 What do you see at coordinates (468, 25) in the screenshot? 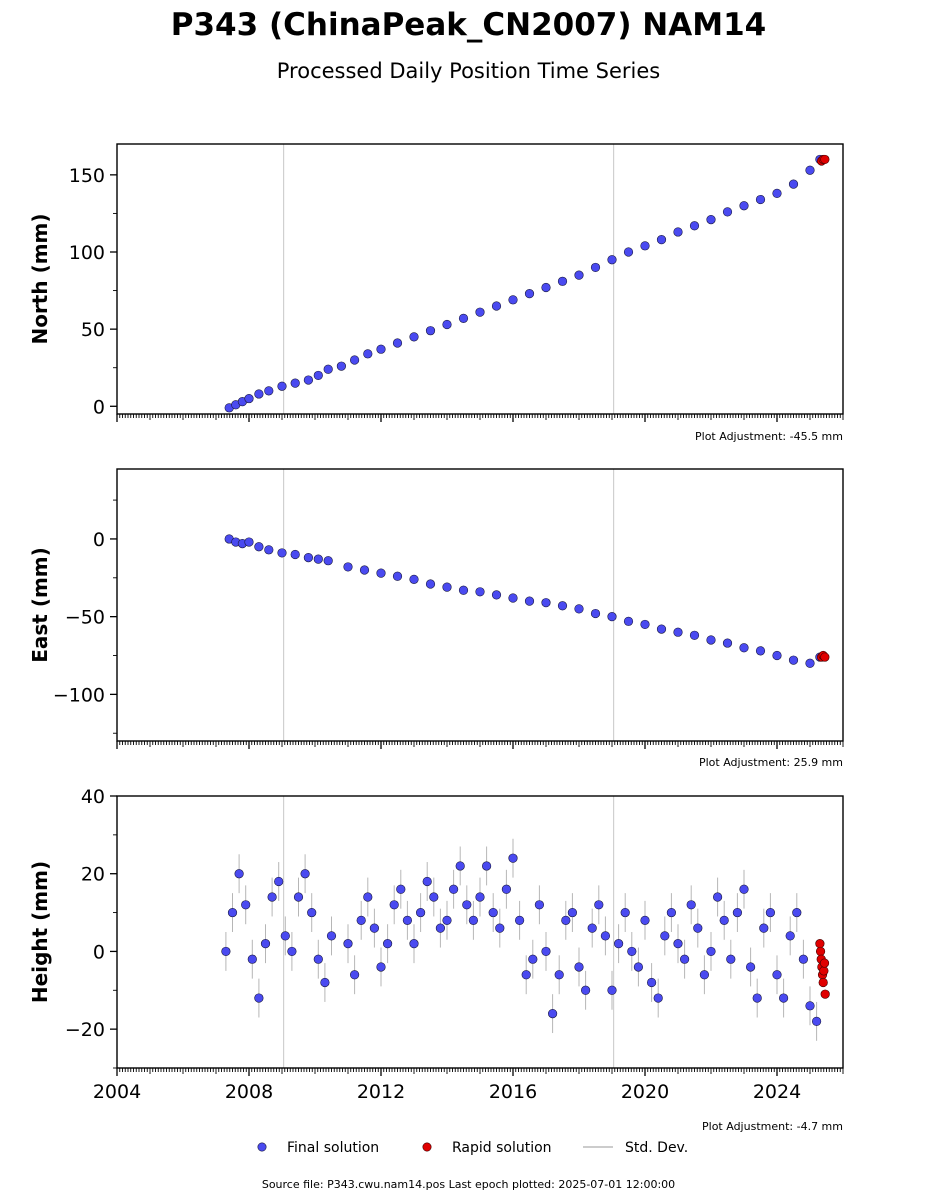
I see `chart-title: P343 (ChinaPeak_CN2007) NAM14` at bounding box center [468, 25].